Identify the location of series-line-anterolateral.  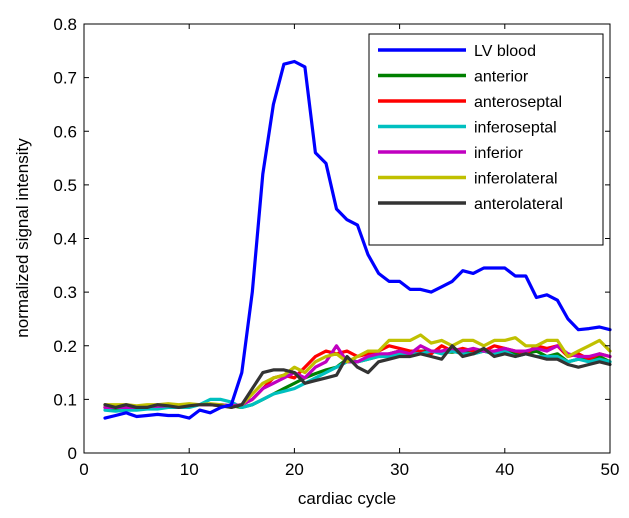
(357, 376).